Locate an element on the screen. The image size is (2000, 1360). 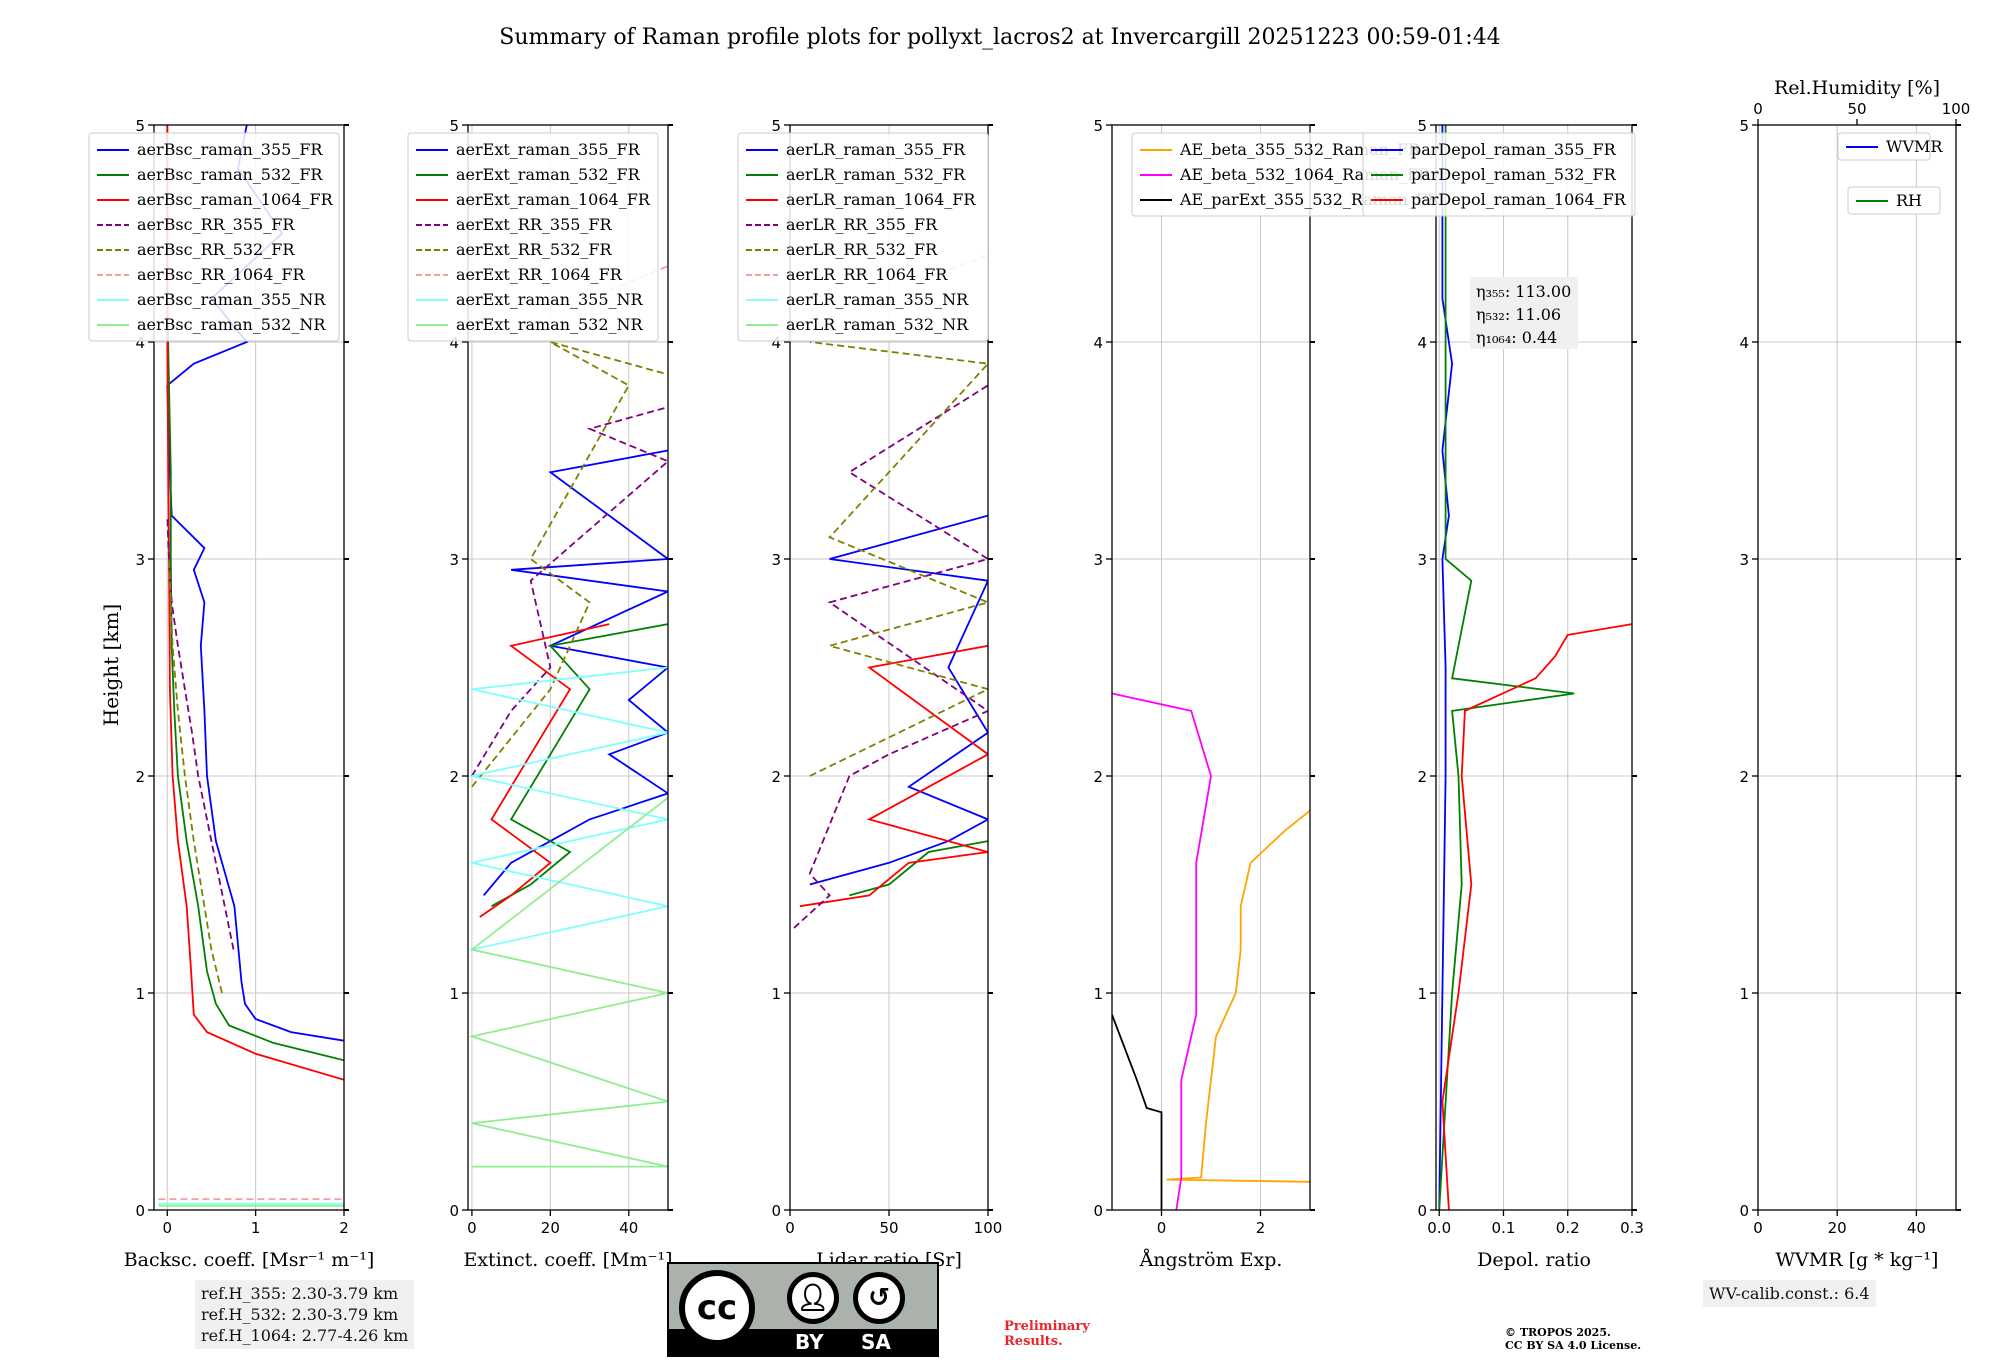
series-line-aerExt_raman_532_FR is located at coordinates (579, 765).